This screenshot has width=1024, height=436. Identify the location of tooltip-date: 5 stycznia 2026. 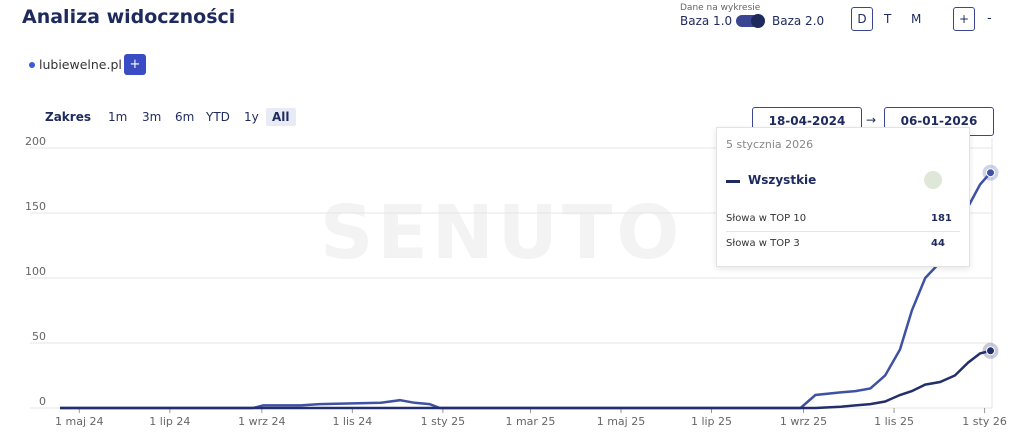
(770, 144).